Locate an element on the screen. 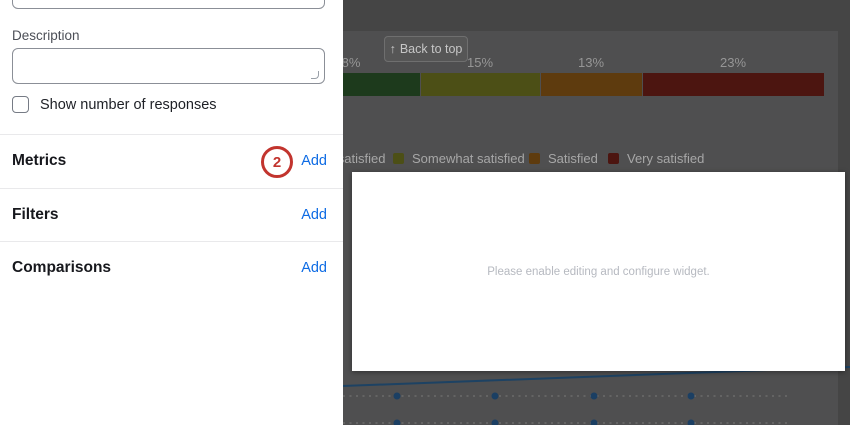 This screenshot has width=850, height=425. section-comparisons: Comparisons Add is located at coordinates (171, 268).